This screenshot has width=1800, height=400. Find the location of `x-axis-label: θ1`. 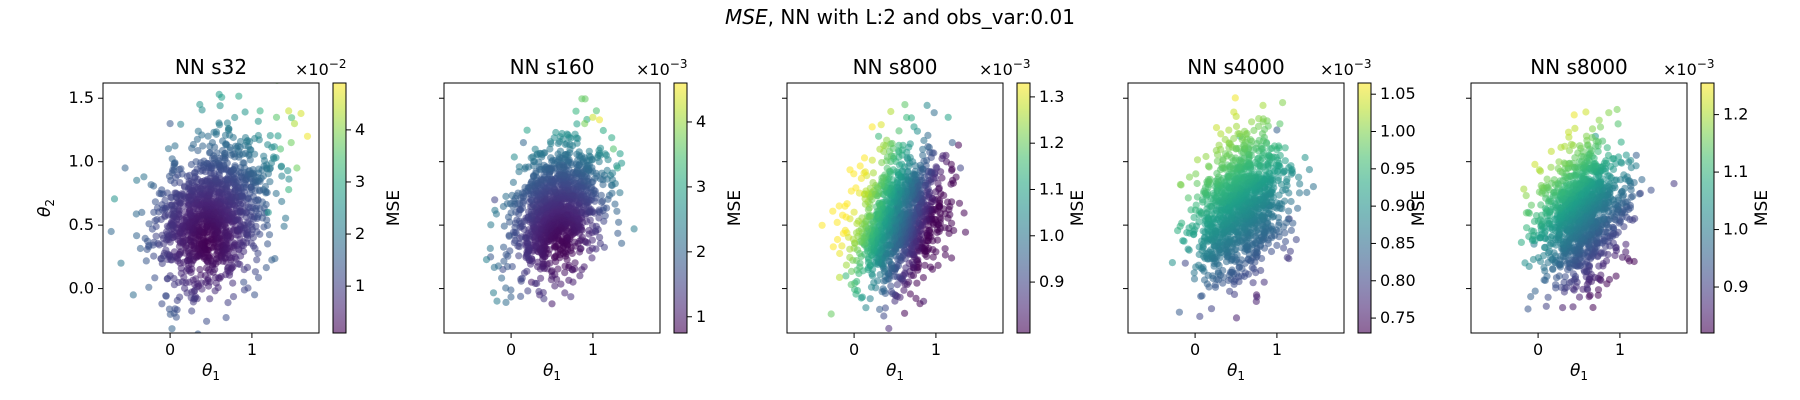

x-axis-label: θ1 is located at coordinates (895, 372).